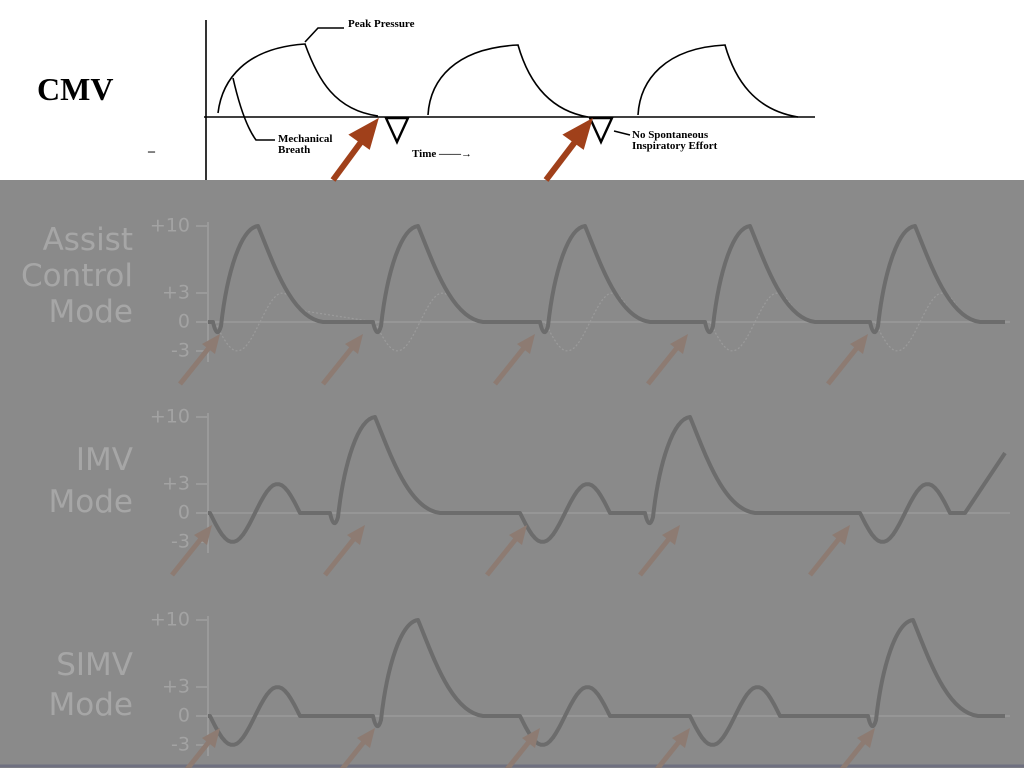  I want to click on cmv-diagram, so click(509, 100).